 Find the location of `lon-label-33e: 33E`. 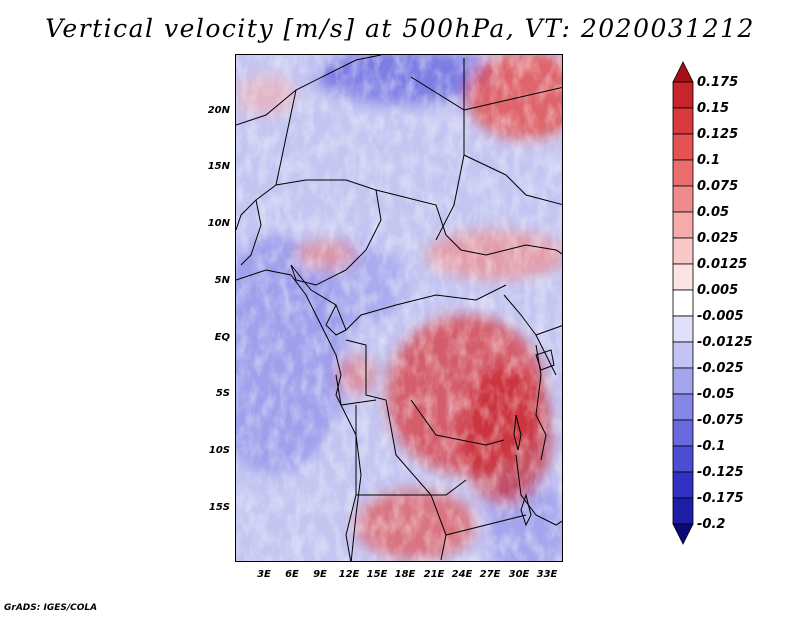

lon-label-33e: 33E is located at coordinates (547, 574).